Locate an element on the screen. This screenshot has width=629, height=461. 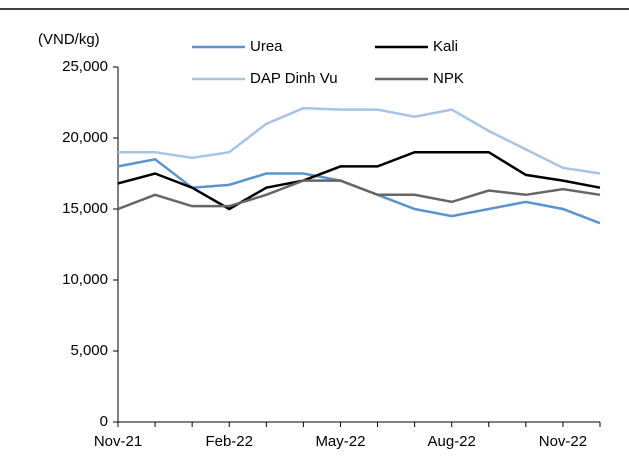
y-tick-label: 0 is located at coordinates (104, 421).